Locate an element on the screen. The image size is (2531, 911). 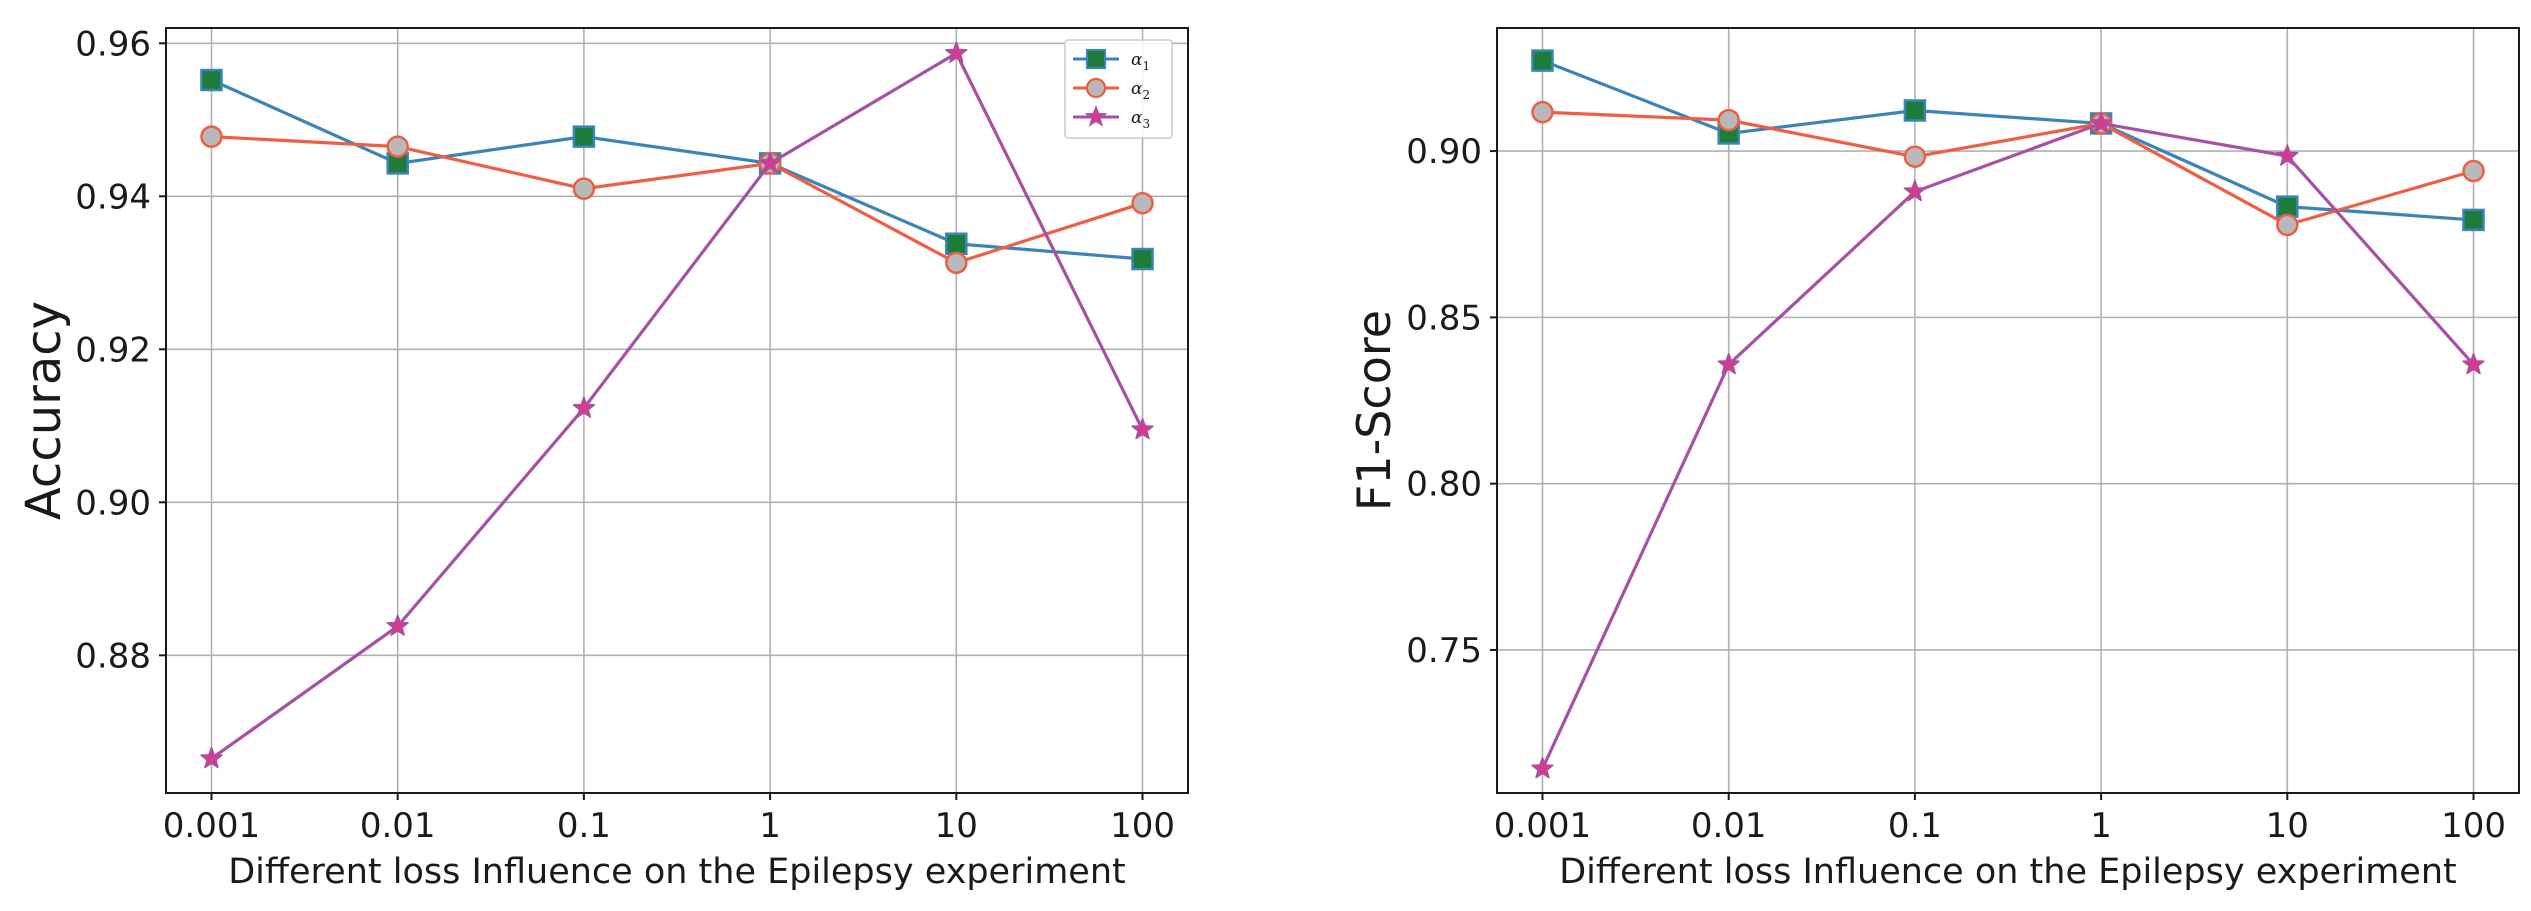
chart0-xtick-label-0: 0.001 is located at coordinates (211, 826).